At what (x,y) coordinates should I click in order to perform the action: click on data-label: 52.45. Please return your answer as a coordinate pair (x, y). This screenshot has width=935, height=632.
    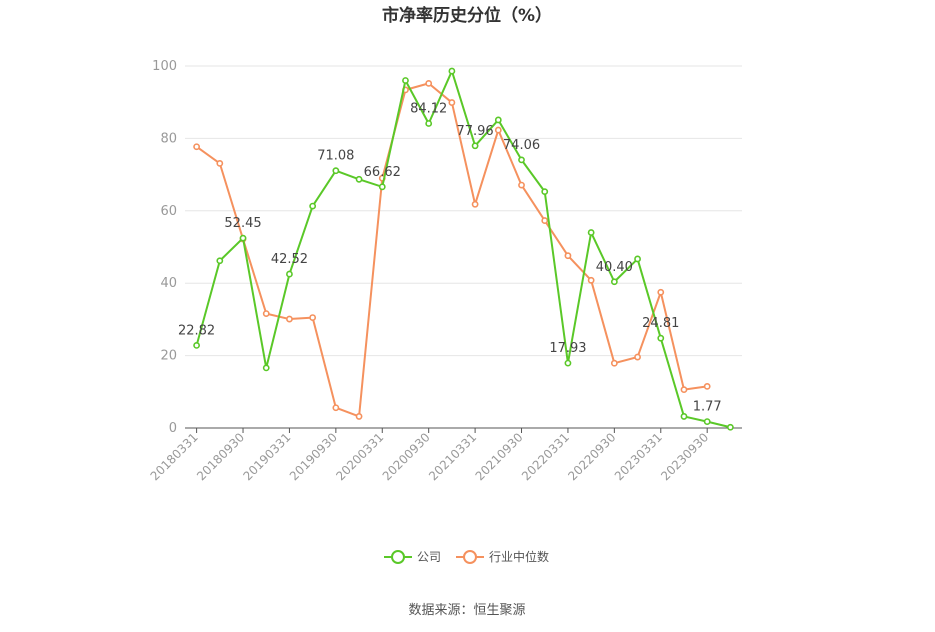
    Looking at the image, I should click on (242, 223).